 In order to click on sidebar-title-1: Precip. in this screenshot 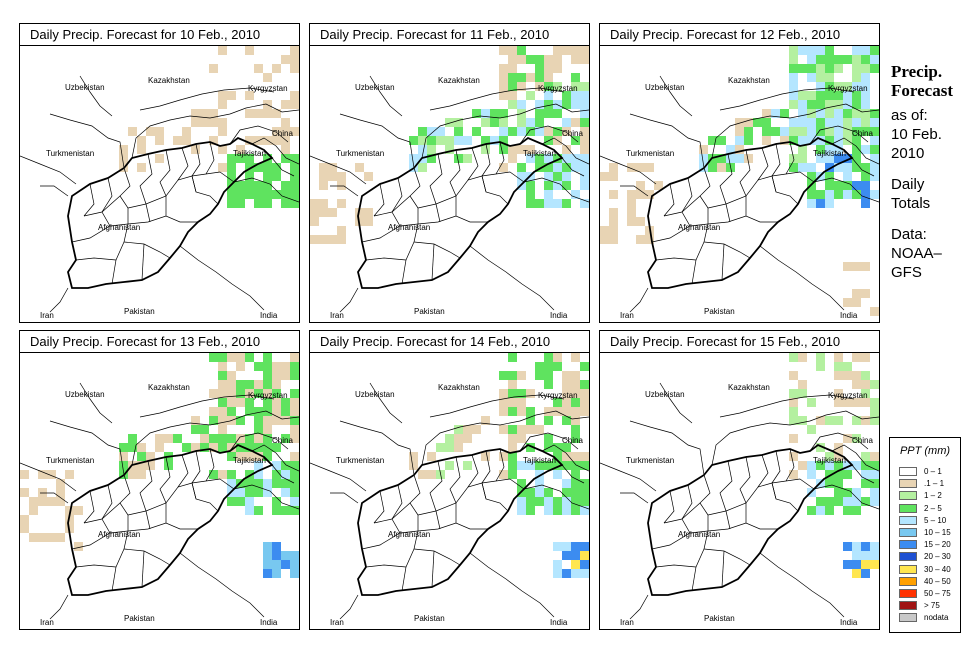, I will do `click(917, 71)`.